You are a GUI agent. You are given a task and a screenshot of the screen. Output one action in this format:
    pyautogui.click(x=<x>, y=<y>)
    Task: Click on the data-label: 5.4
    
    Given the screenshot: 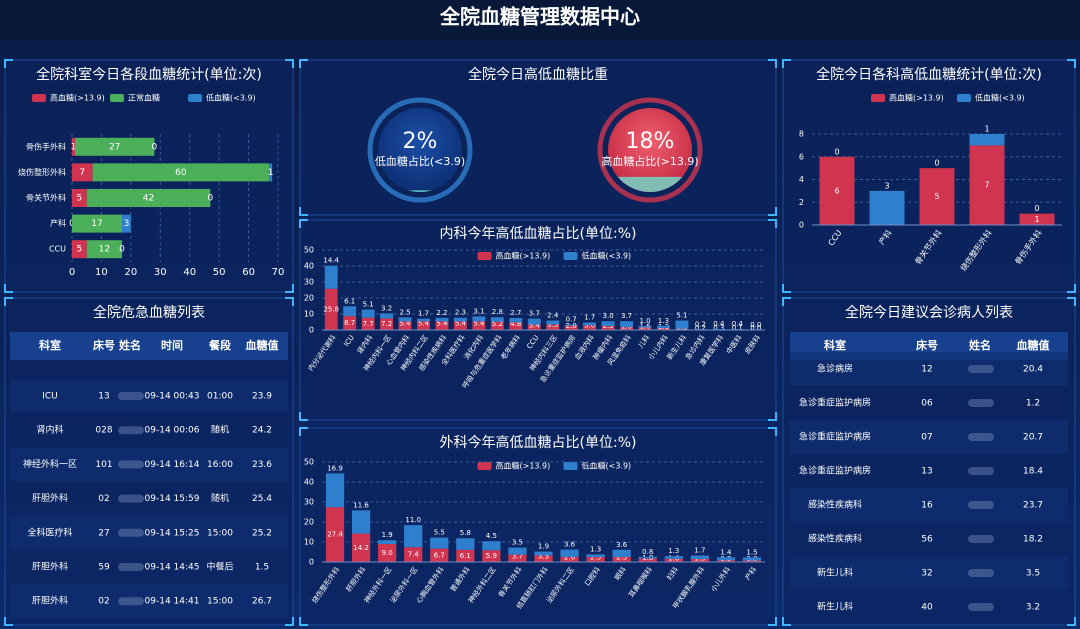 What is the action you would take?
    pyautogui.click(x=405, y=324)
    